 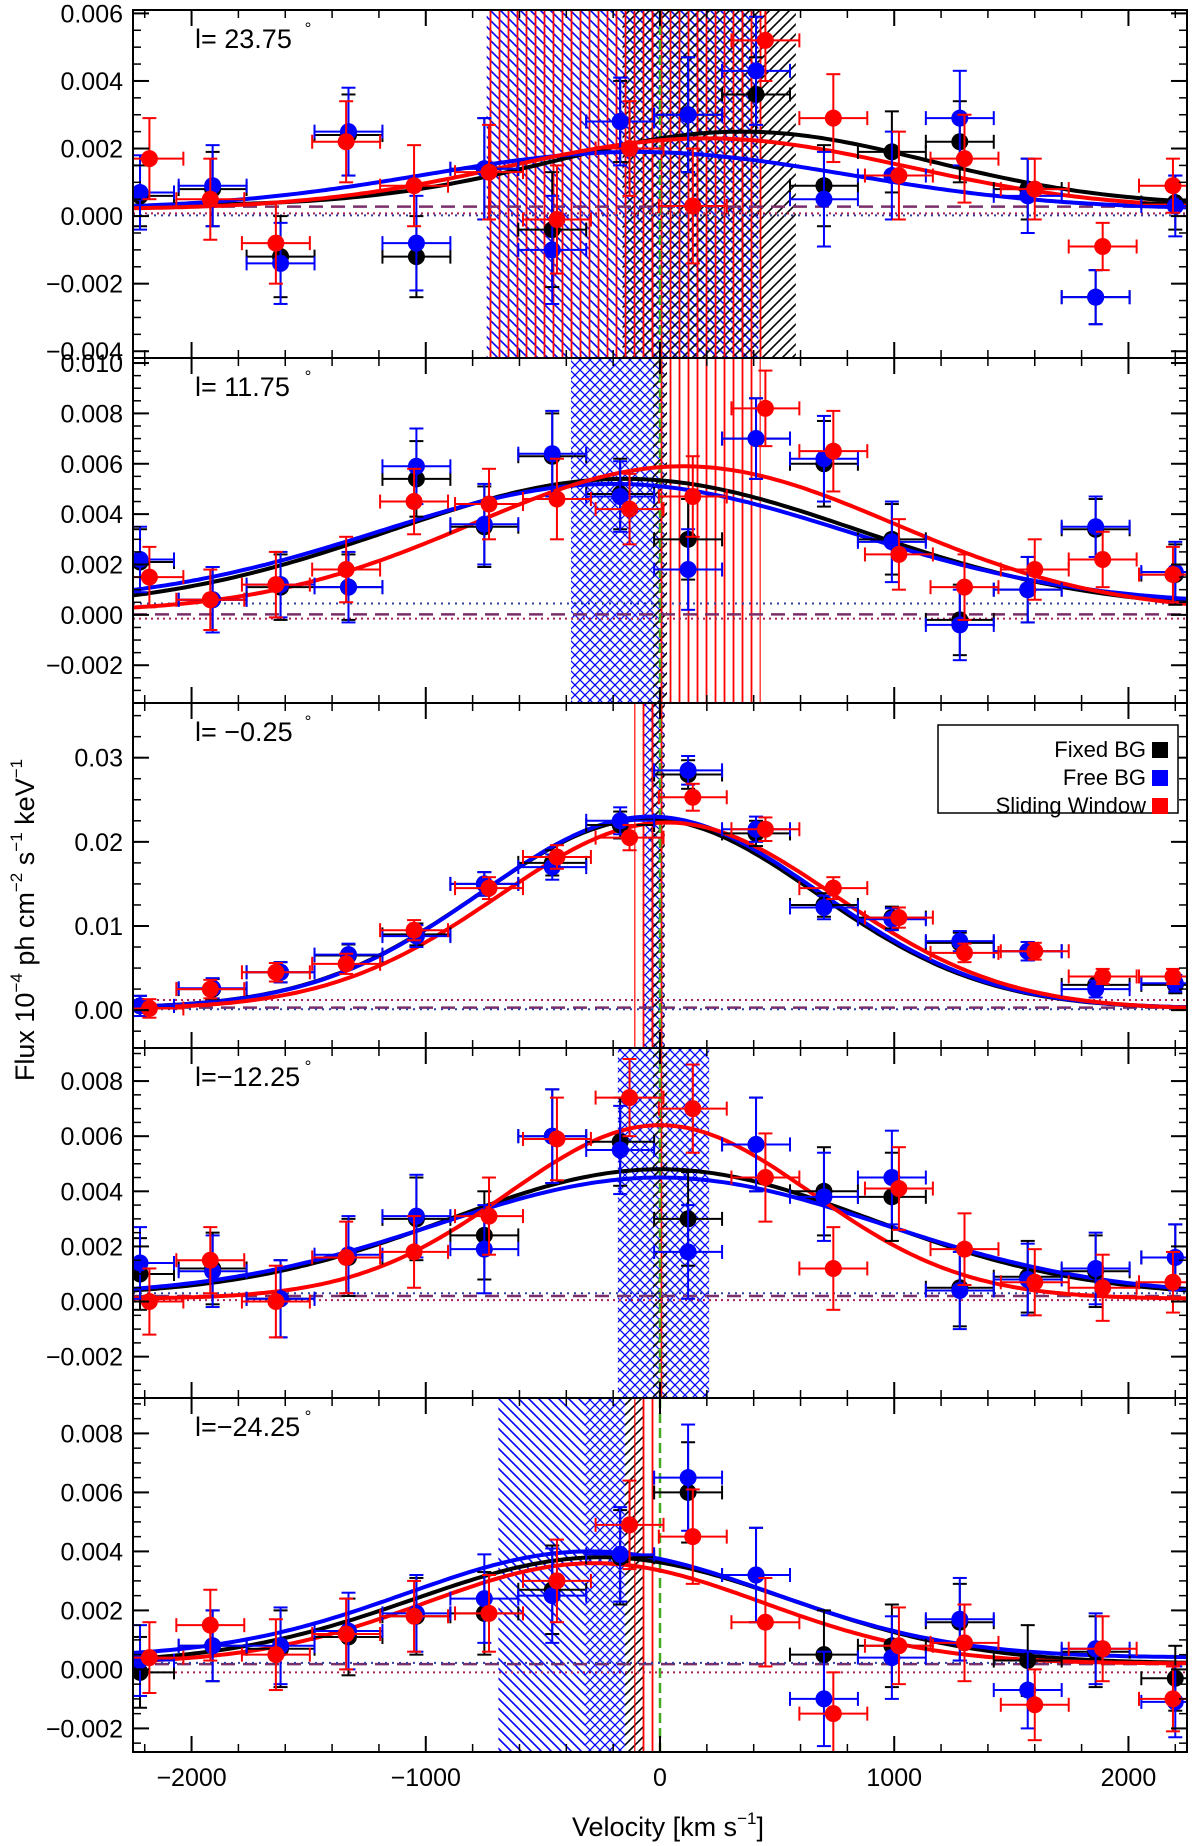 I want to click on fit-curve-free-bg, so click(x=660, y=1604).